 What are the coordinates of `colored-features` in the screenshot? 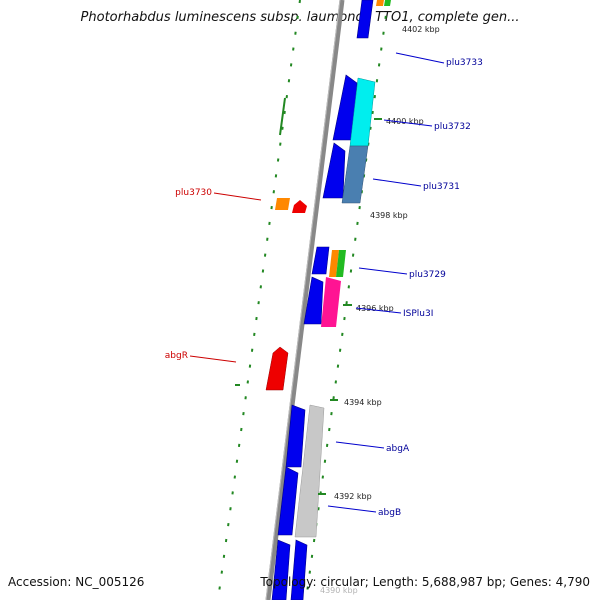 It's located at (342, 269).